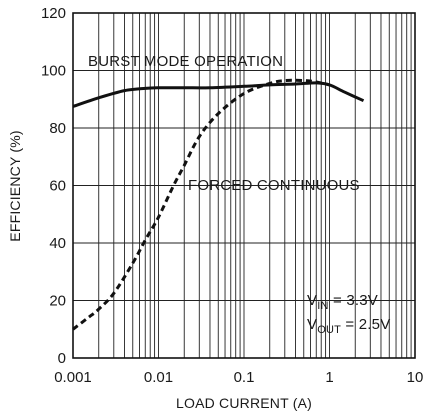 The width and height of the screenshot is (435, 418). Describe the element at coordinates (244, 377) in the screenshot. I see `x-tick-label: 0.1` at that location.